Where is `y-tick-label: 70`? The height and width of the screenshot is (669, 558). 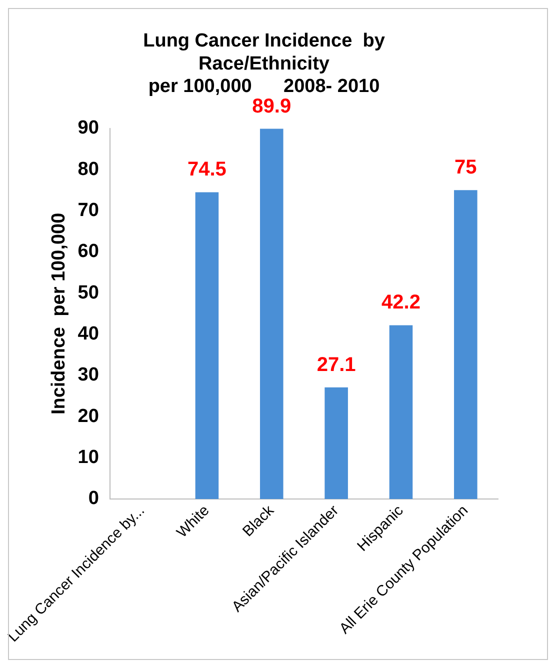
y-tick-label: 70 is located at coordinates (88, 210).